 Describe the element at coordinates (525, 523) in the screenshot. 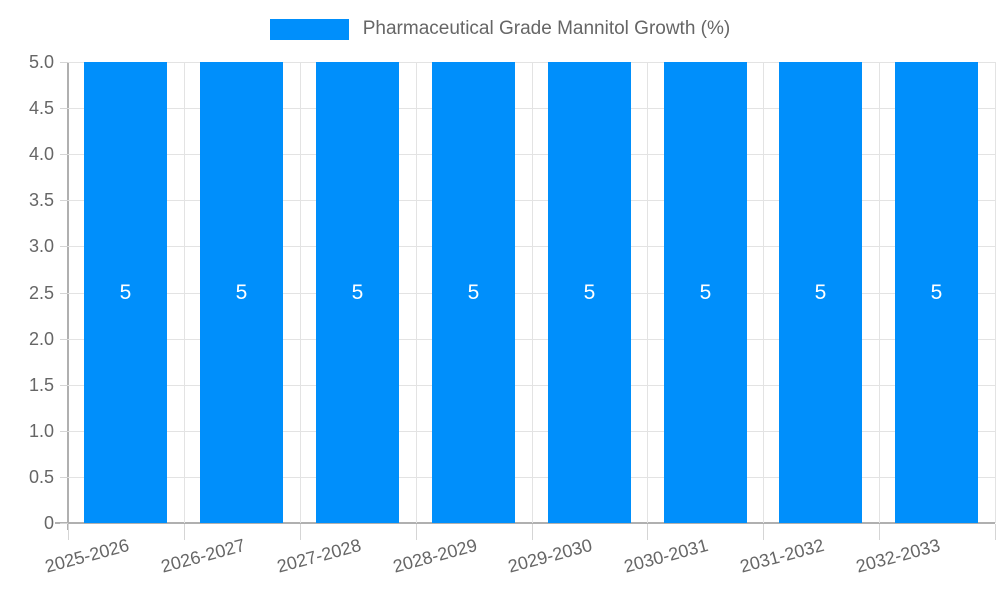

I see `x-axis-line` at that location.